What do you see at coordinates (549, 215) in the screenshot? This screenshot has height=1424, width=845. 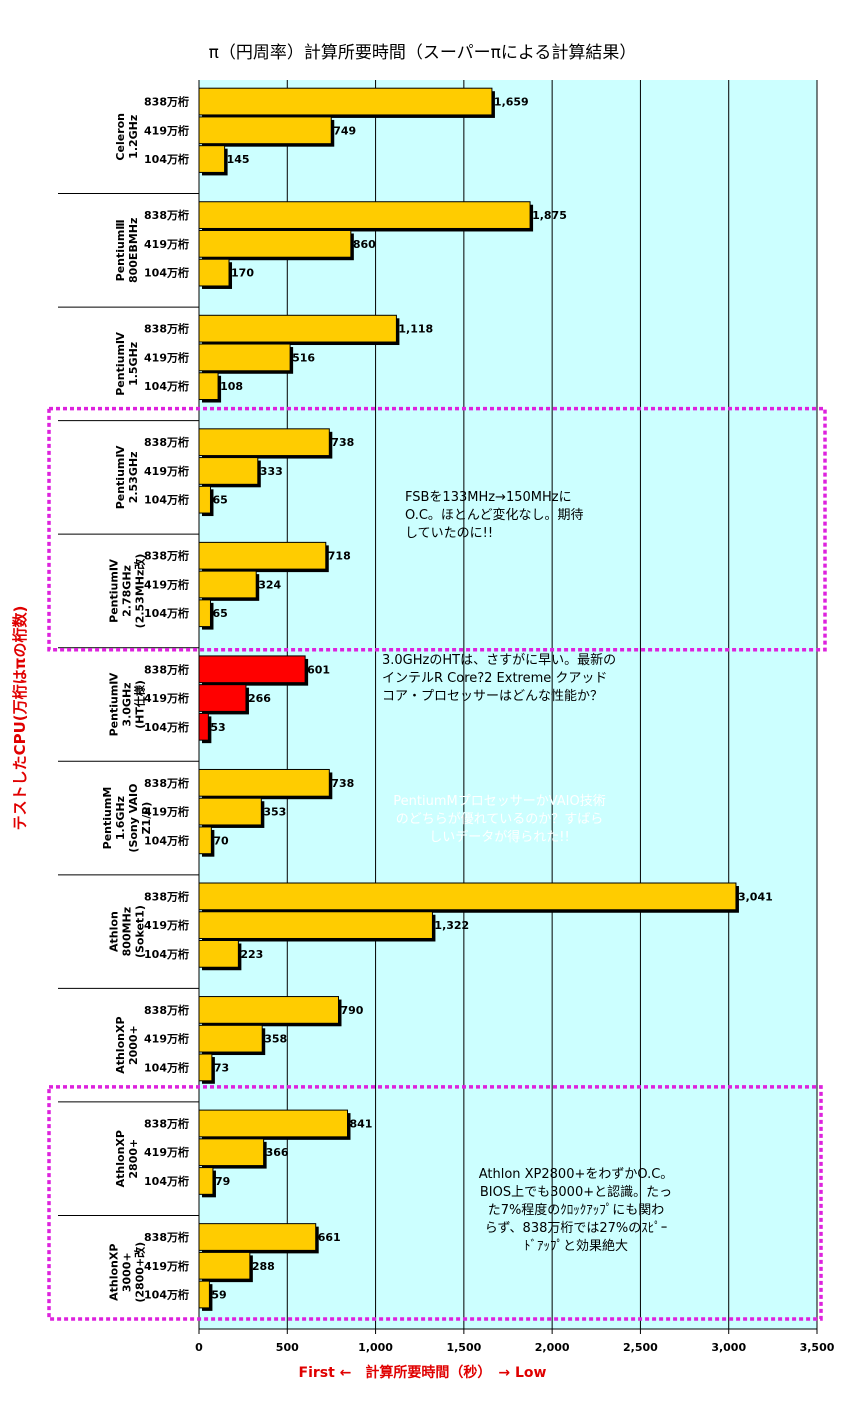 I see `data-label: 1,875` at bounding box center [549, 215].